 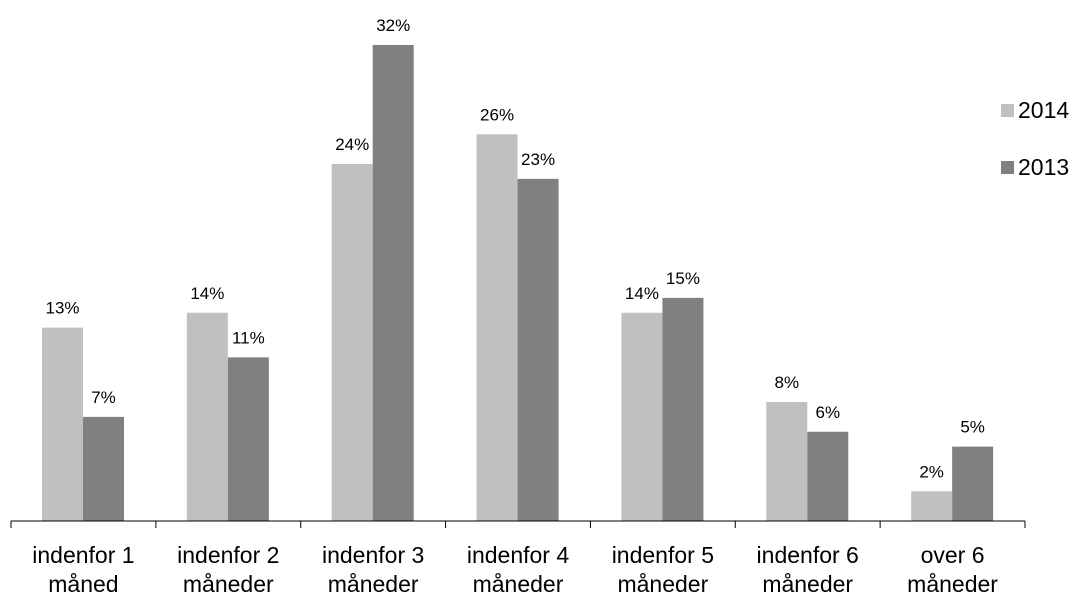 I want to click on legend: 2014 2013, so click(x=1035, y=138).